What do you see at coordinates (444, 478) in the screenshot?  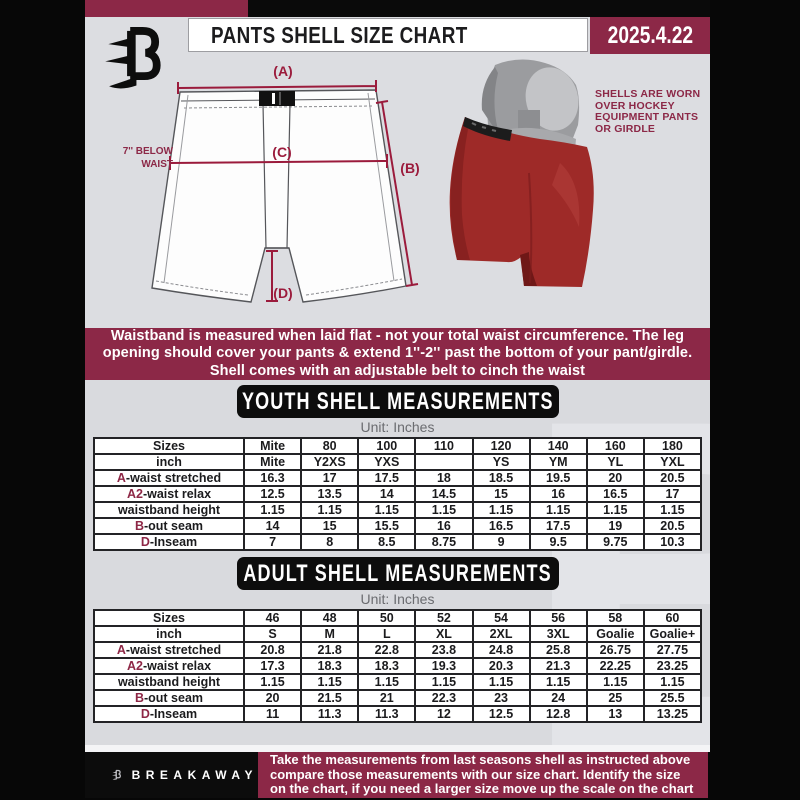 I see `table-cell: 18` at bounding box center [444, 478].